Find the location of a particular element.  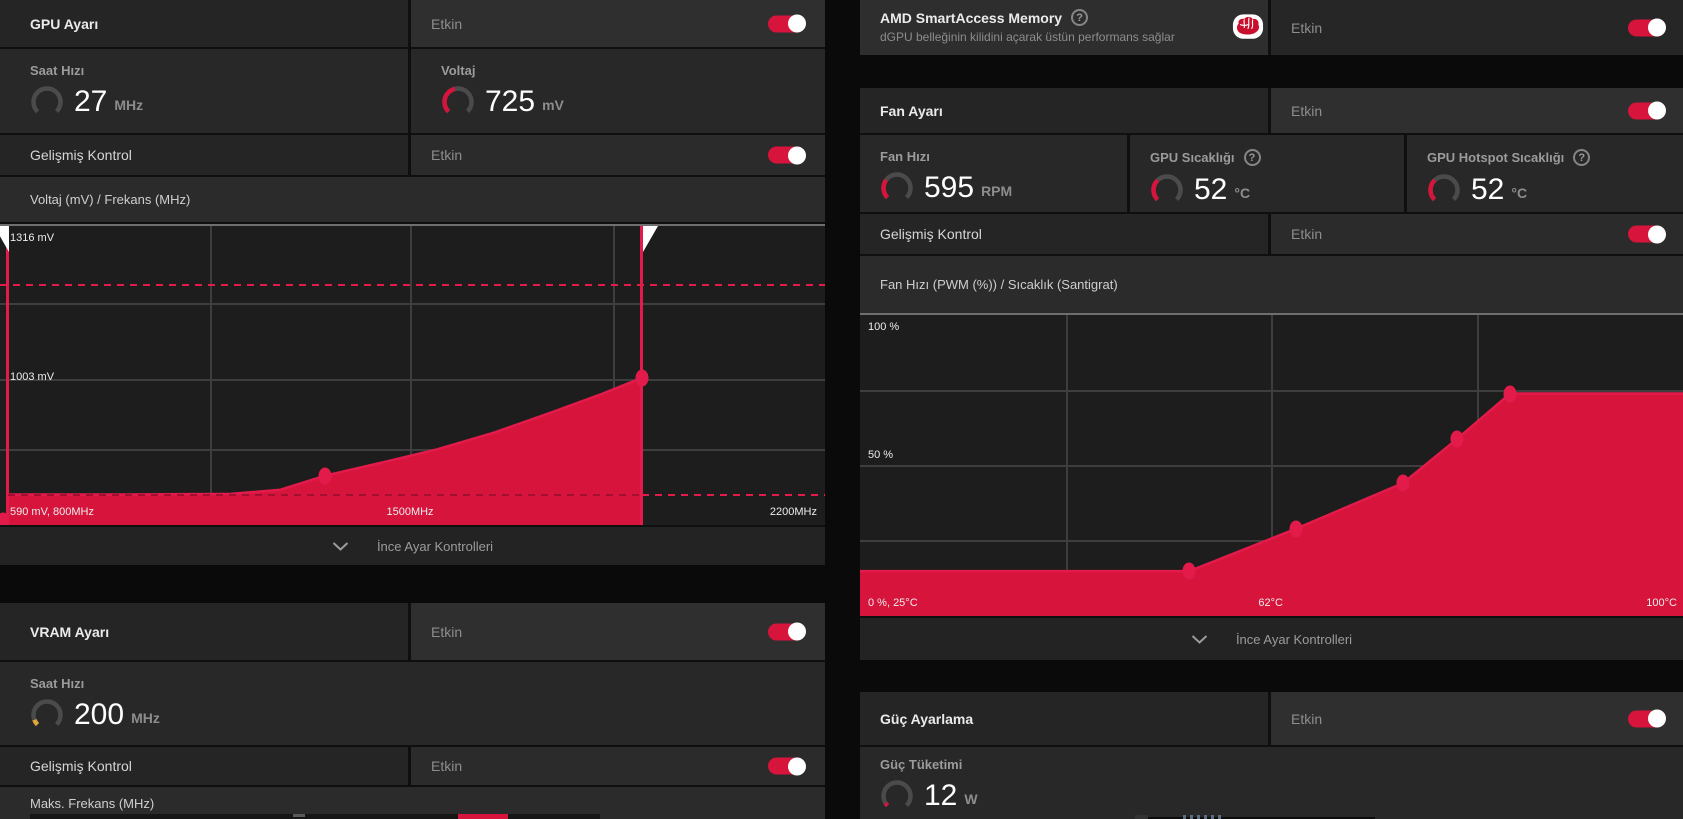

metric-unit: mV is located at coordinates (553, 104).